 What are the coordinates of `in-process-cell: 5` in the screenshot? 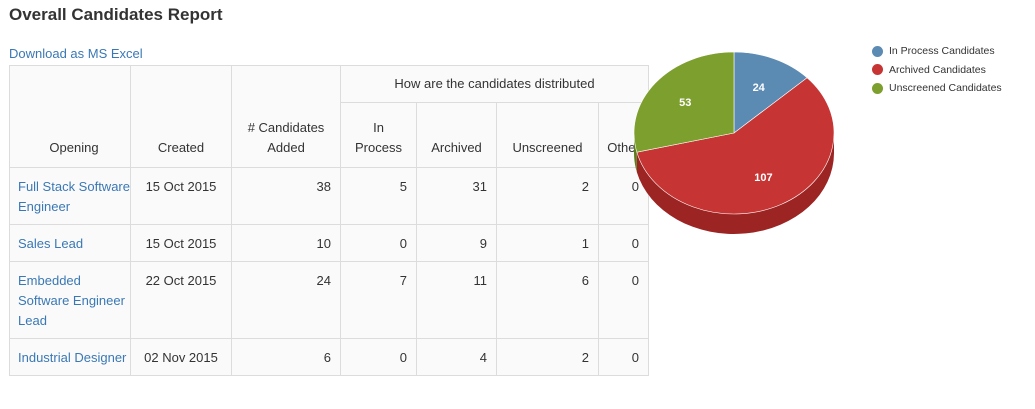 It's located at (378, 196).